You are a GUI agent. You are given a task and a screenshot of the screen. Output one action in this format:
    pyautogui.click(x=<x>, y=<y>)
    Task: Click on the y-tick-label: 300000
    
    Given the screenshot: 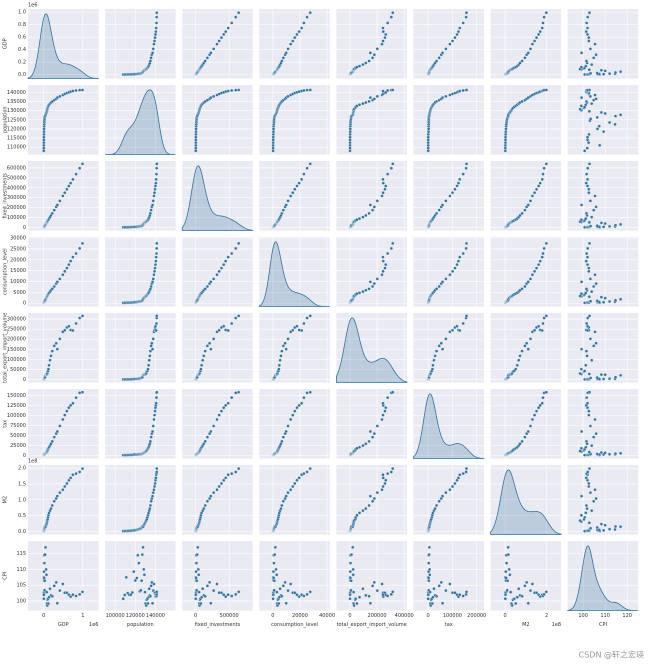 What is the action you would take?
    pyautogui.click(x=16, y=198)
    